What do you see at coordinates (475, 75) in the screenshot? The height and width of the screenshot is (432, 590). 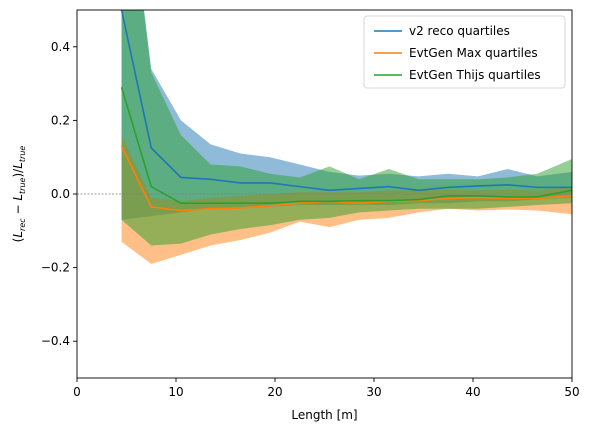 I see `legend-label: EvtGen Thijs quartiles` at bounding box center [475, 75].